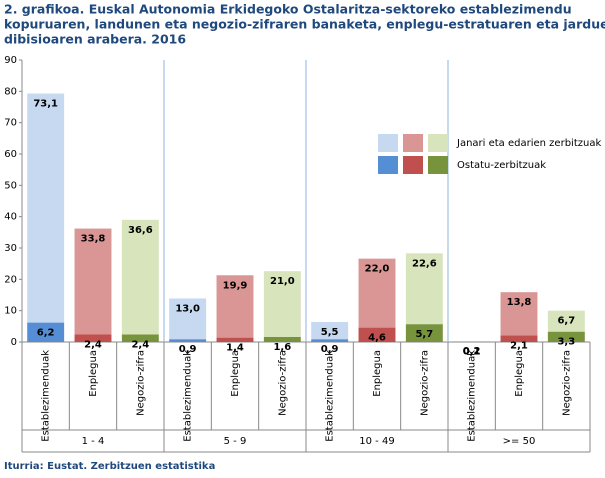  I want to click on value-label: 6,7, so click(566, 321).